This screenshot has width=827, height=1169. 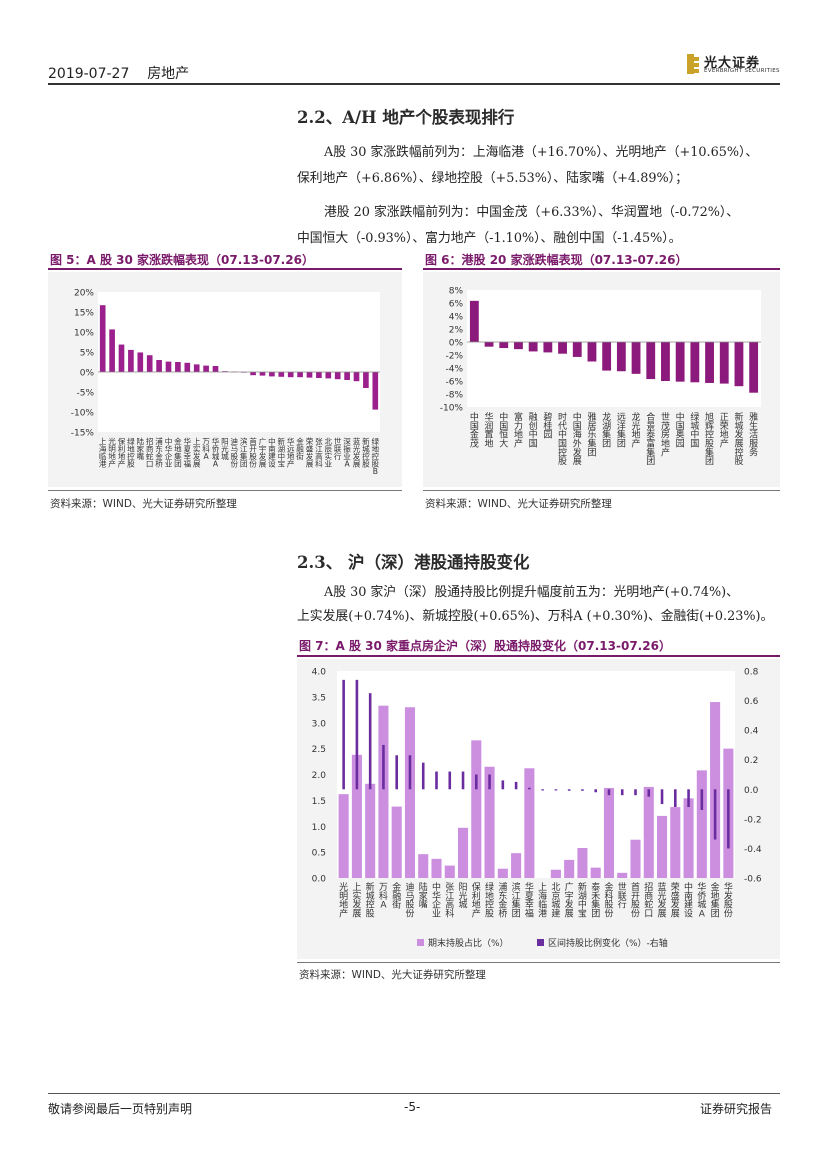 What do you see at coordinates (518, 504) in the screenshot?
I see `figure-6-source: 资料来源：WIND、光大证券研究所整理` at bounding box center [518, 504].